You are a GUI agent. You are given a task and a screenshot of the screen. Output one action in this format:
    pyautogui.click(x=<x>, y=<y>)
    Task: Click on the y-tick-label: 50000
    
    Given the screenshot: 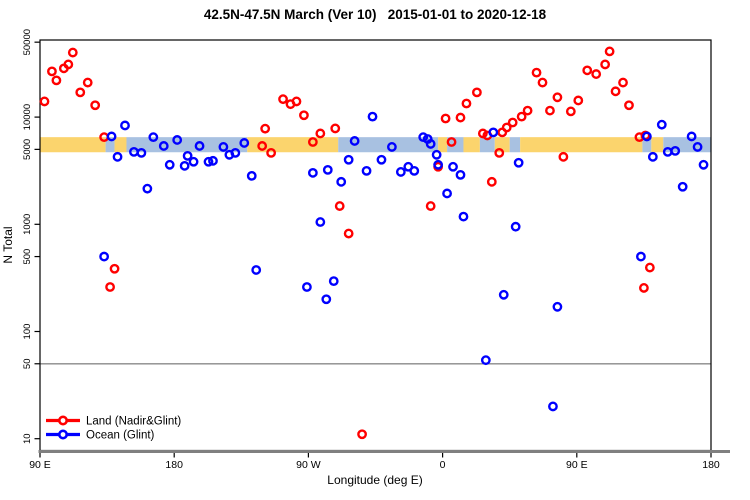 What is the action you would take?
    pyautogui.click(x=27, y=42)
    